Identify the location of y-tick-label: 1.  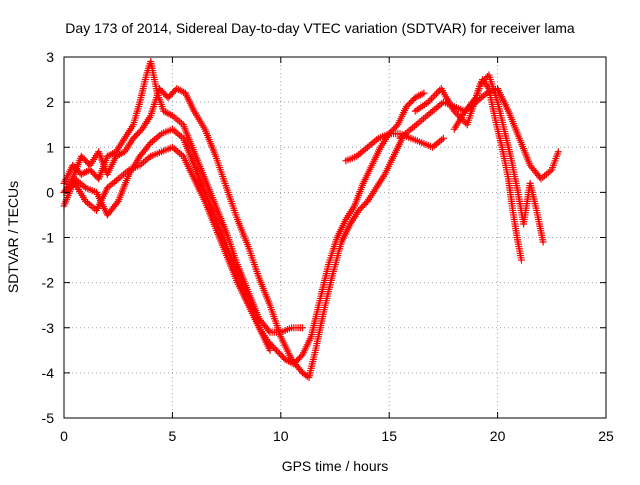
(50, 147).